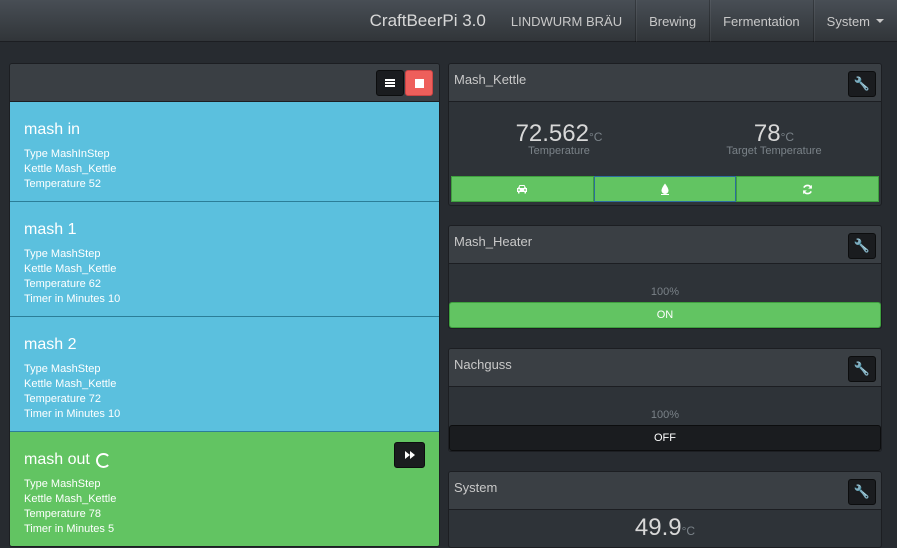  I want to click on nav-item-system-label: System, so click(848, 21).